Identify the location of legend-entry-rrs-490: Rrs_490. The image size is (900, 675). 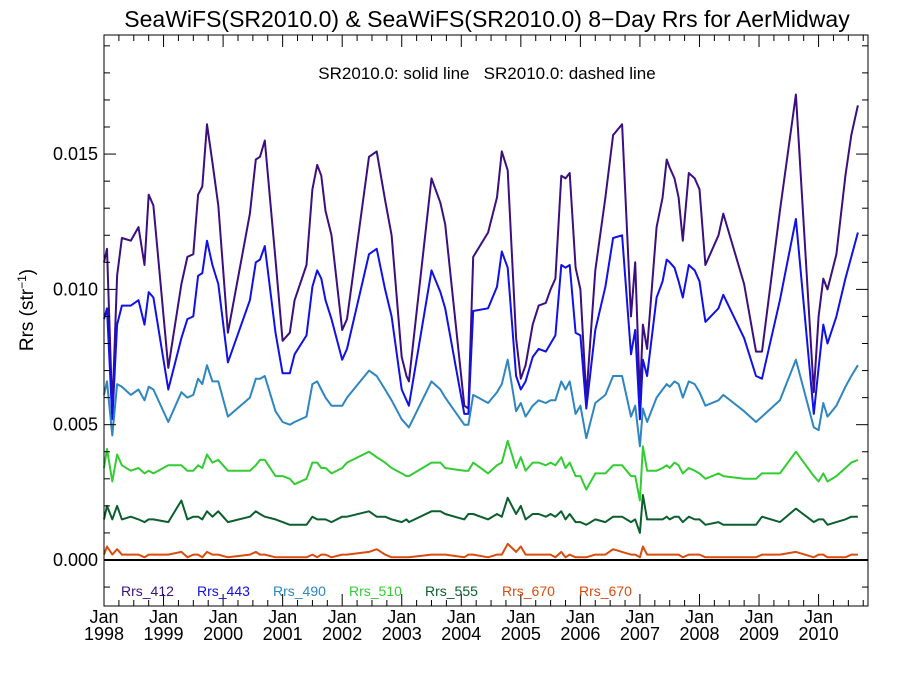
(299, 591).